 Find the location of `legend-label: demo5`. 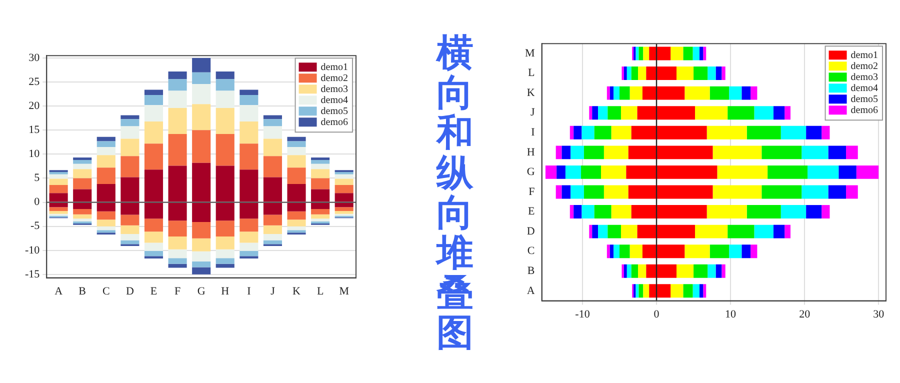

legend-label: demo5 is located at coordinates (864, 100).